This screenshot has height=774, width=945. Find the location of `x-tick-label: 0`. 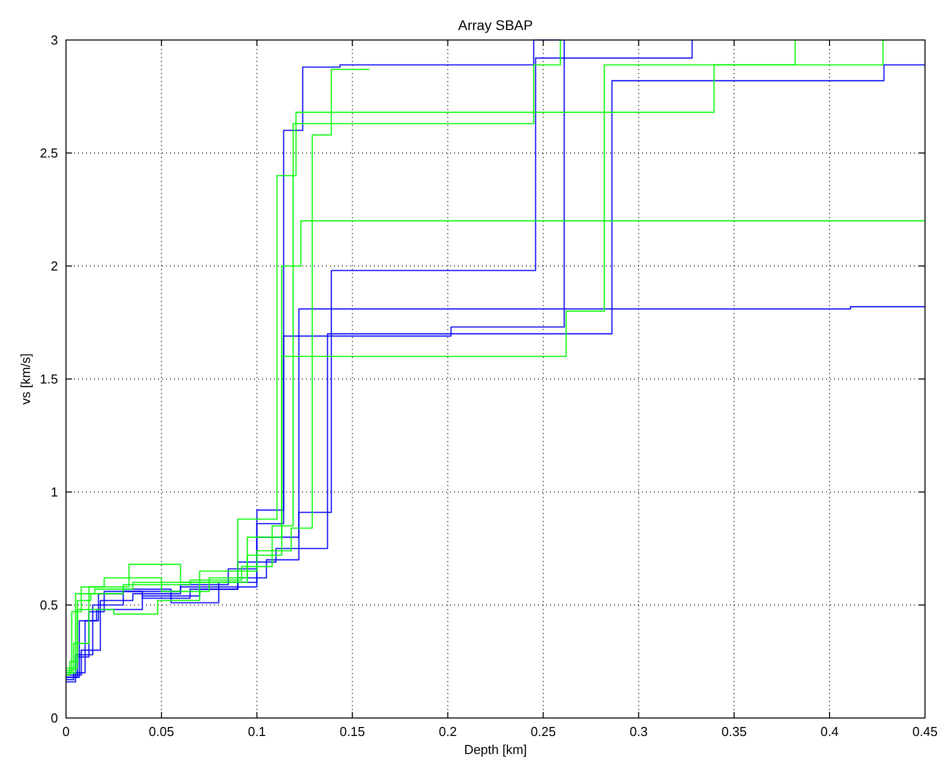

x-tick-label: 0 is located at coordinates (66, 731).